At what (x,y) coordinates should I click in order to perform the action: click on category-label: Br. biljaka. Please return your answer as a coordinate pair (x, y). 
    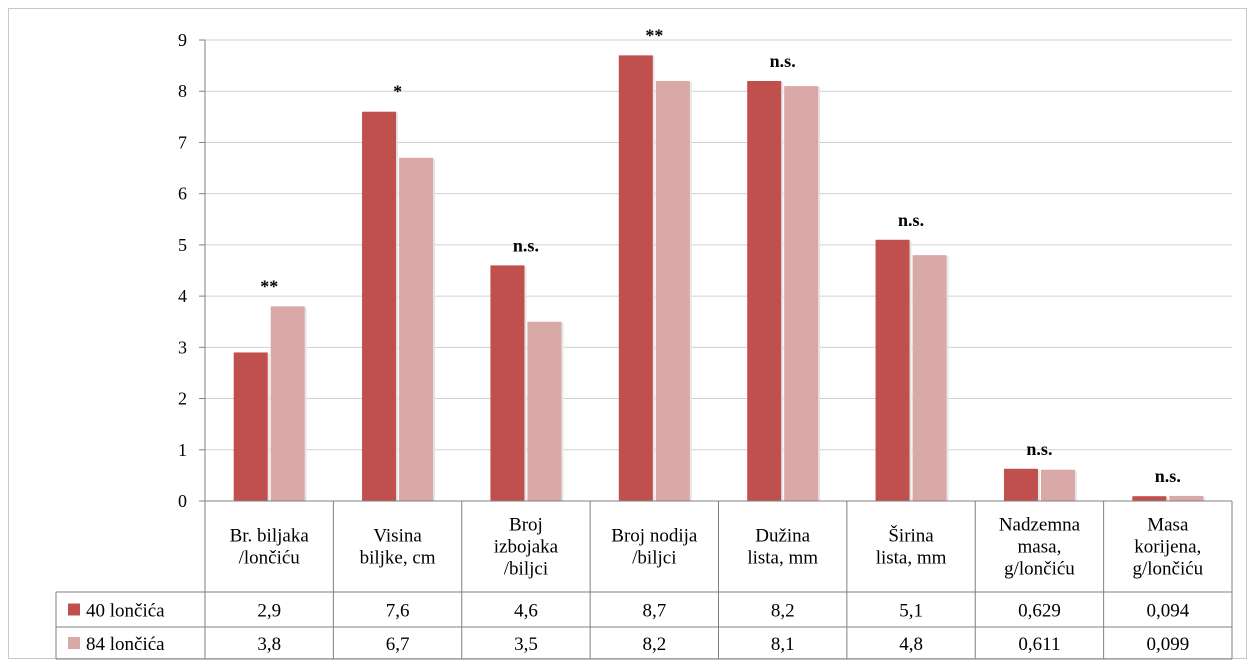
    Looking at the image, I should click on (270, 536).